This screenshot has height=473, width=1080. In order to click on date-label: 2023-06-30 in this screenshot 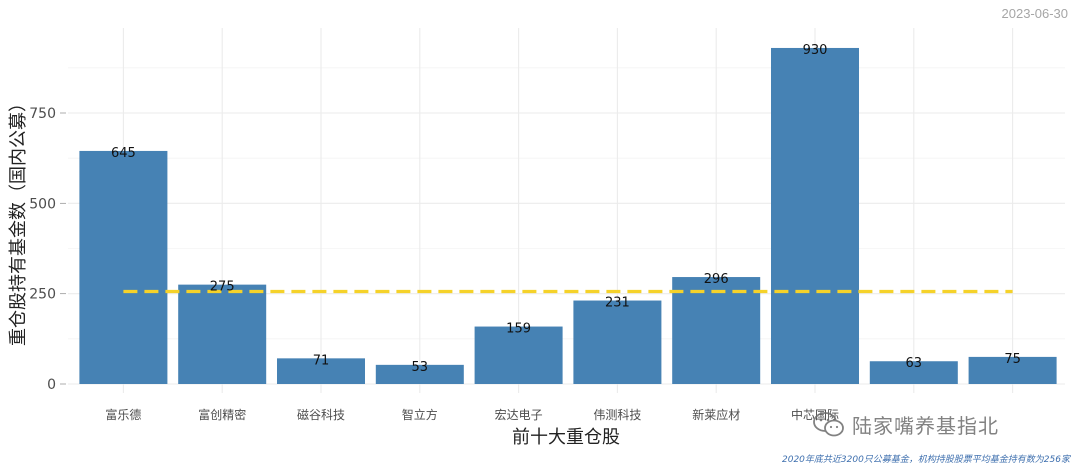, I will do `click(1035, 13)`.